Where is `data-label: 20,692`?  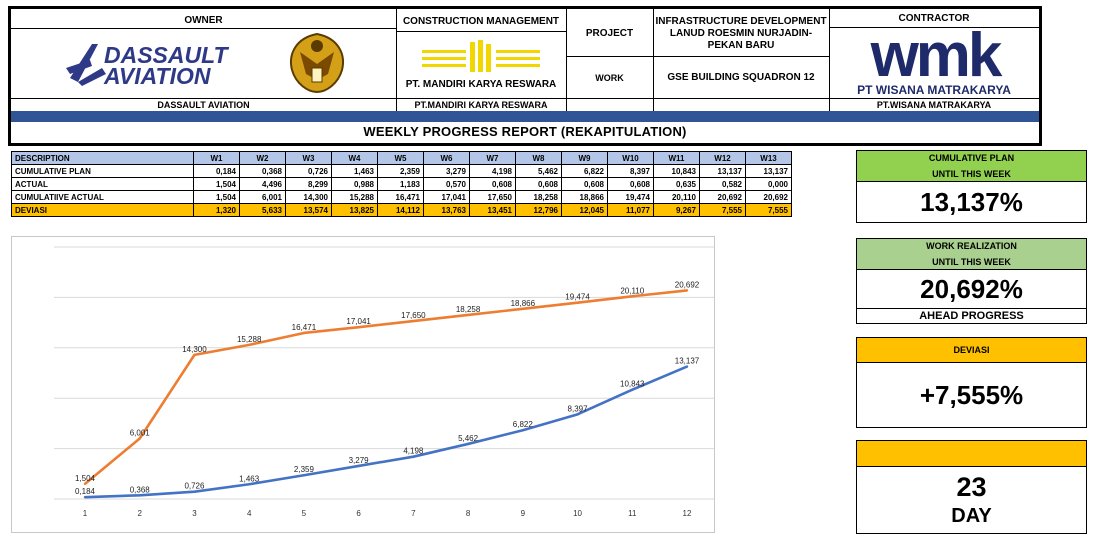
data-label: 20,692 is located at coordinates (687, 284).